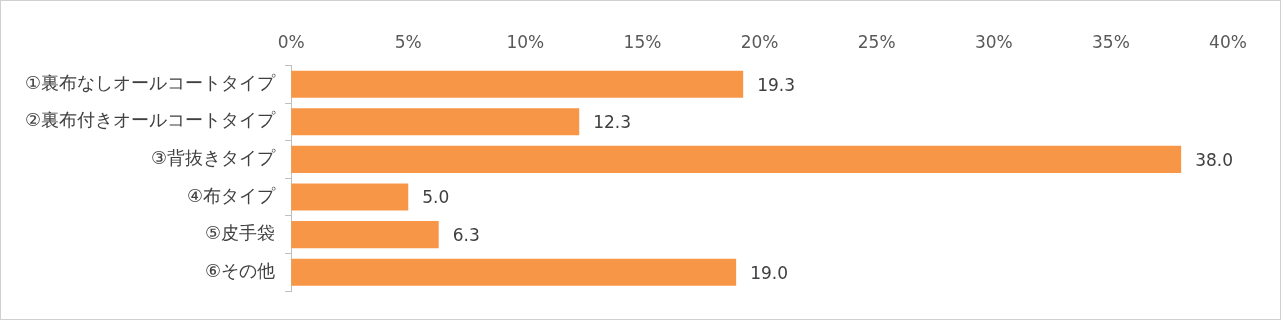  Describe the element at coordinates (642, 41) in the screenshot. I see `x-tick-label: 15%` at that location.